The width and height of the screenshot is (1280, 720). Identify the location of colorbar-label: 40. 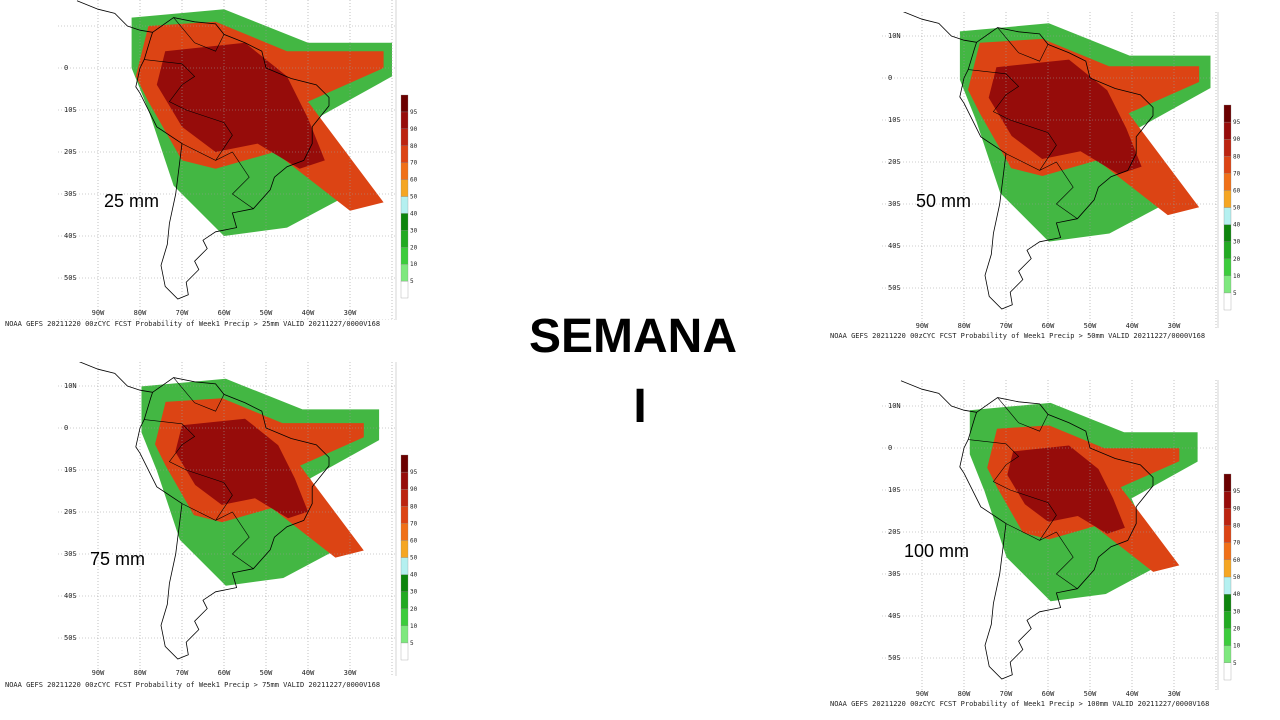
(414, 213).